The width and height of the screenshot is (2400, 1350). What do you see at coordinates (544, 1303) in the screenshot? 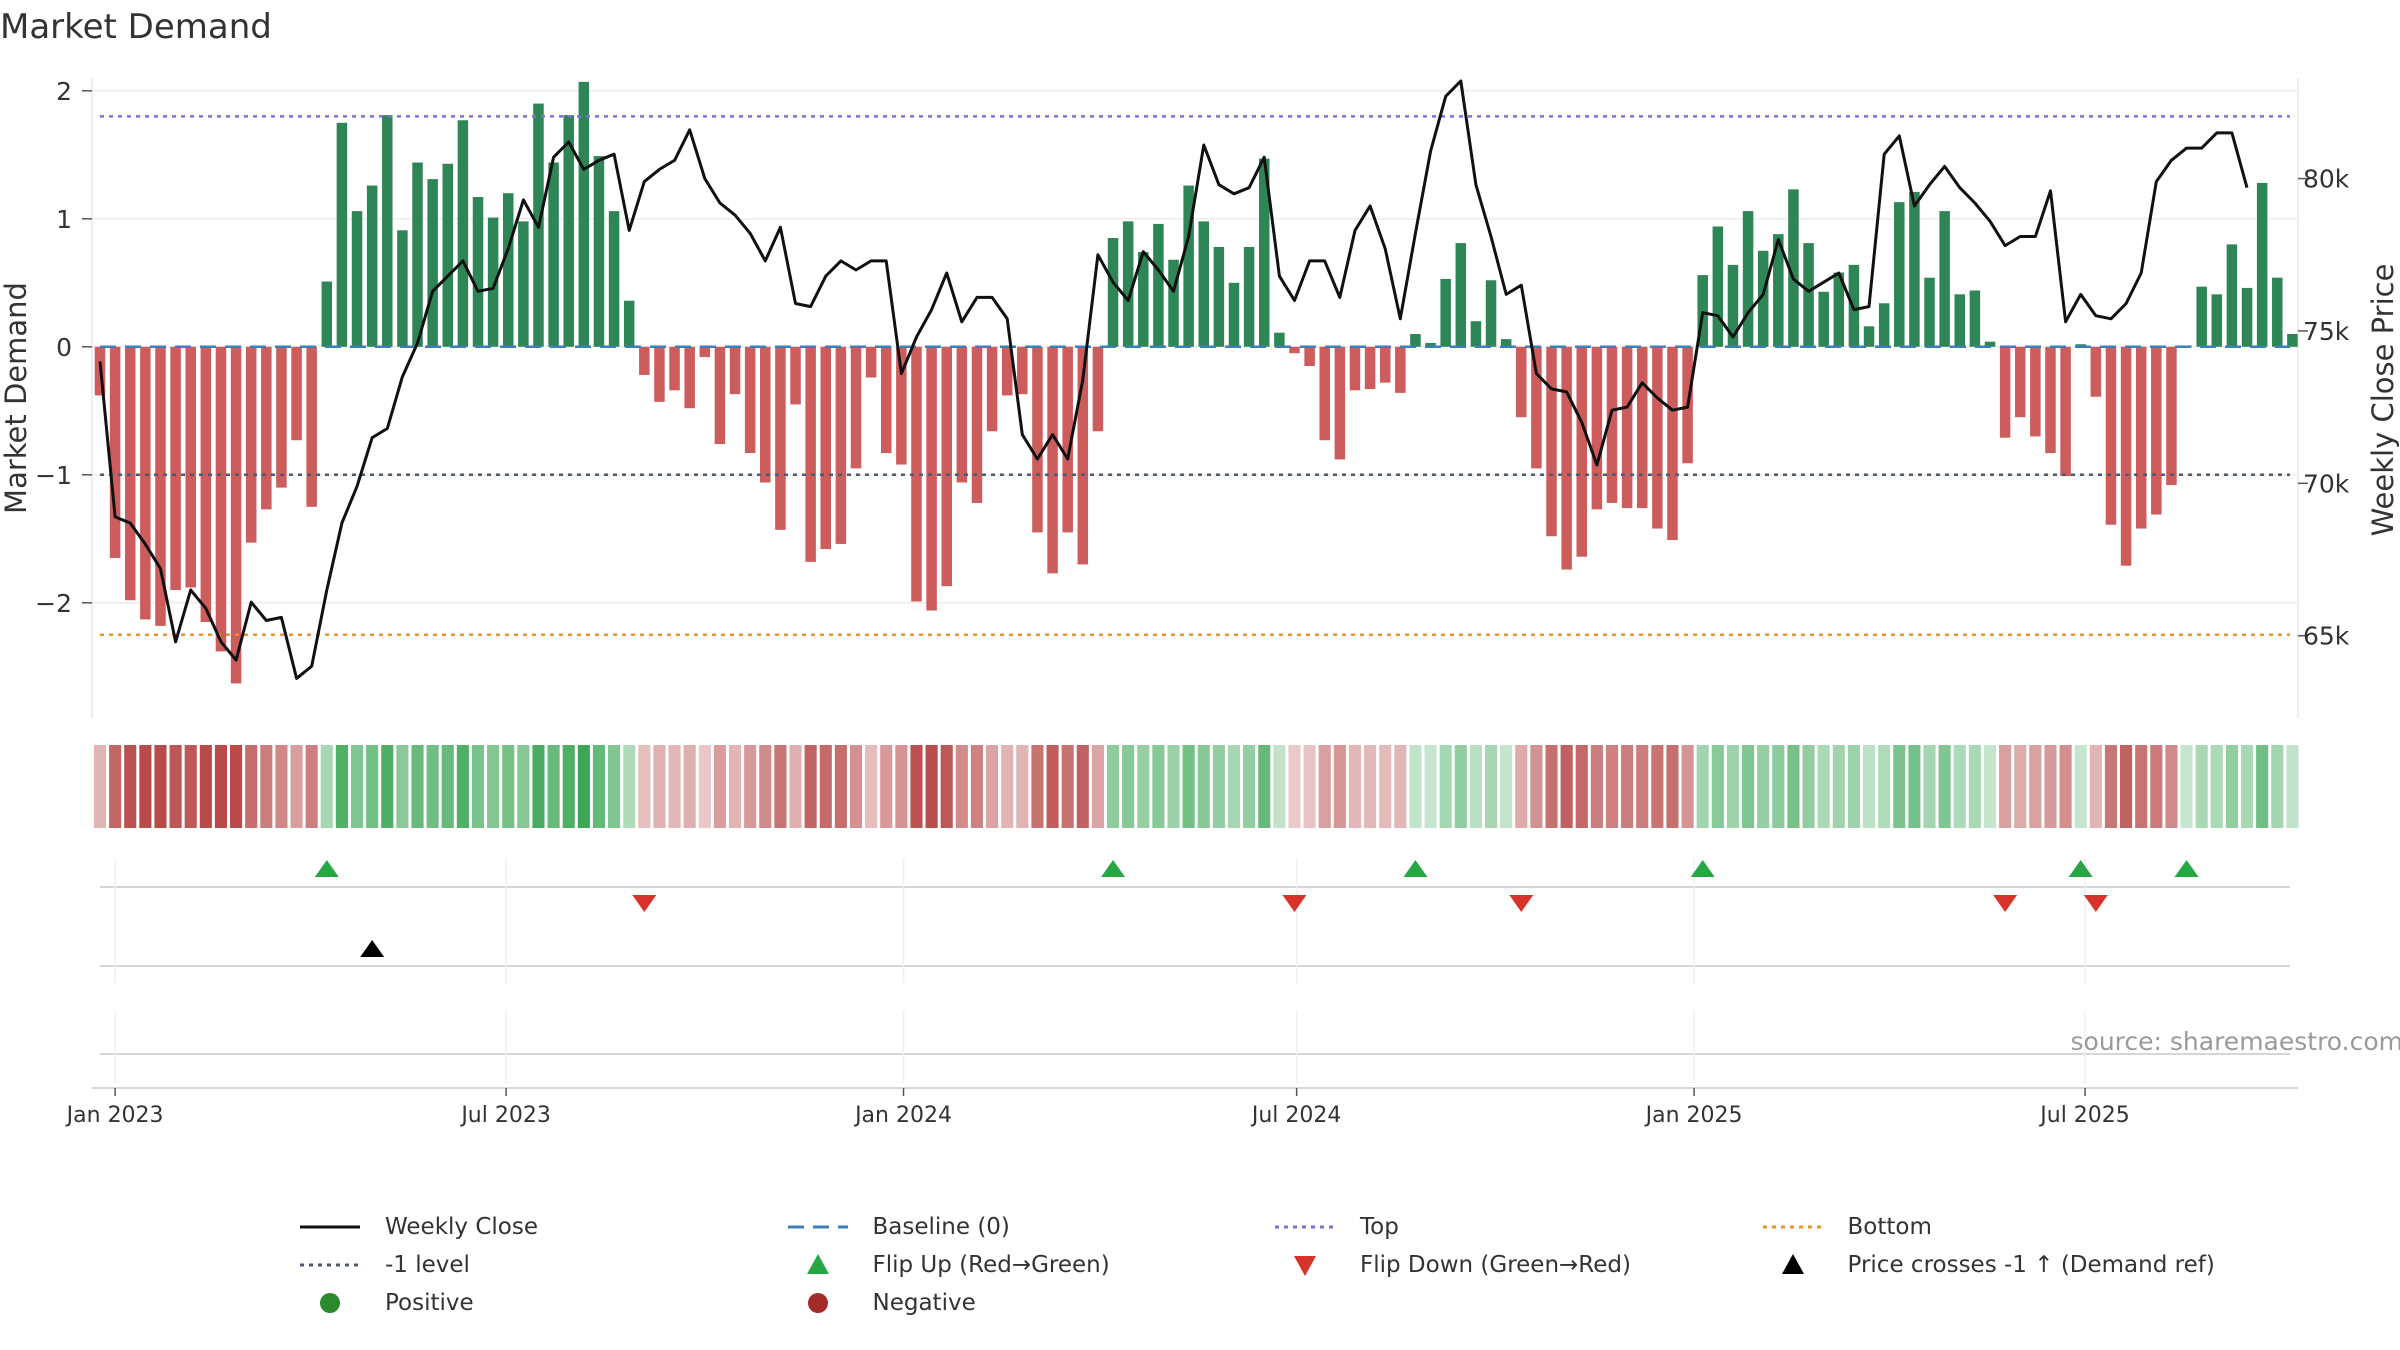
I see `legend-positive: Positive` at bounding box center [544, 1303].